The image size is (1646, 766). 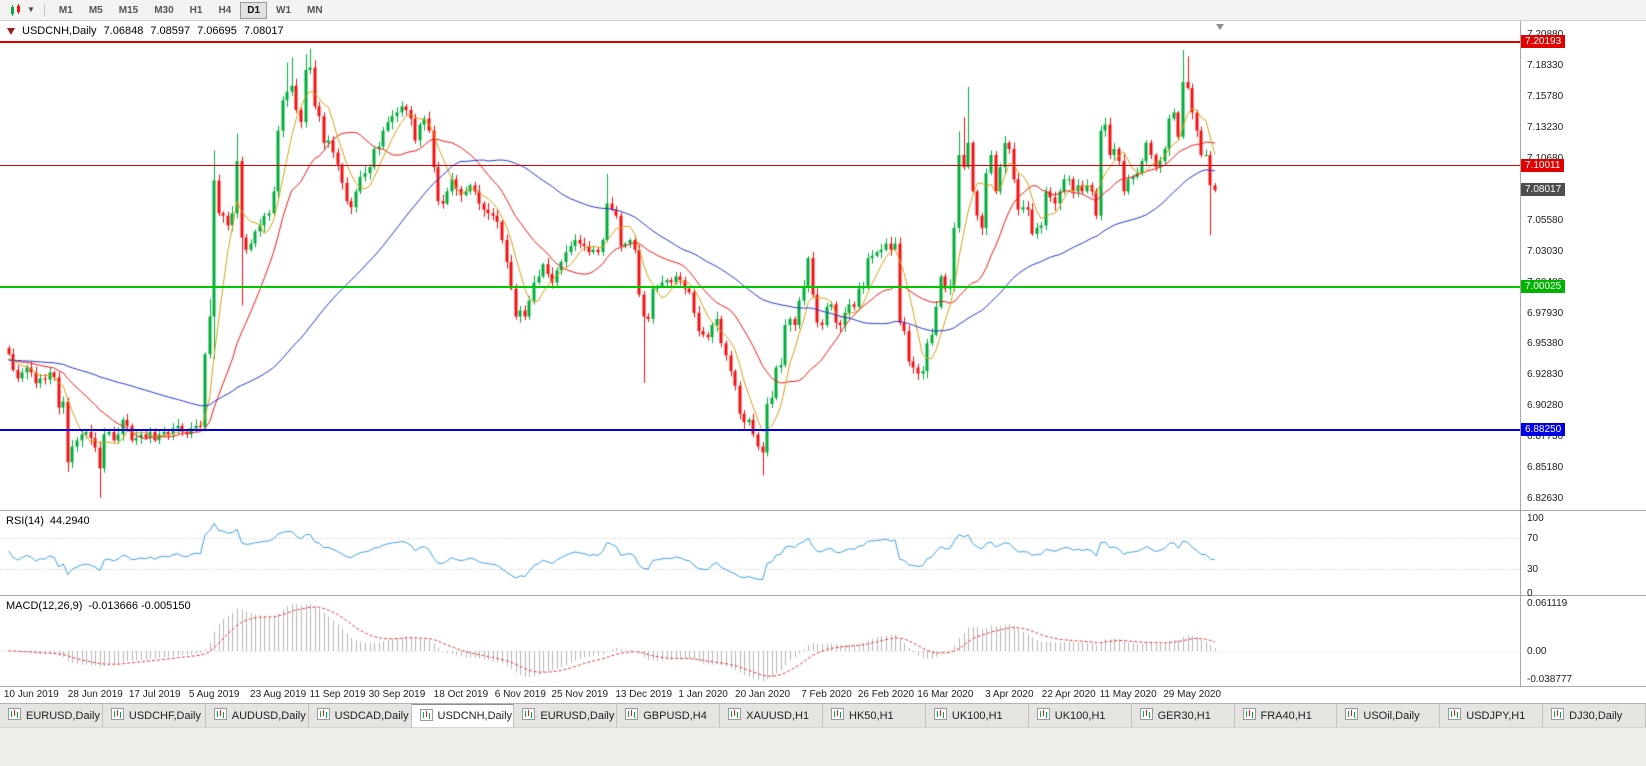 What do you see at coordinates (1128, 694) in the screenshot?
I see `date-label: 11 May 2020` at bounding box center [1128, 694].